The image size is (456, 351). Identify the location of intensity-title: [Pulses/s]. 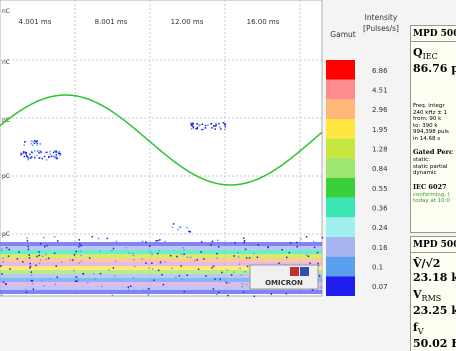
(381, 28).